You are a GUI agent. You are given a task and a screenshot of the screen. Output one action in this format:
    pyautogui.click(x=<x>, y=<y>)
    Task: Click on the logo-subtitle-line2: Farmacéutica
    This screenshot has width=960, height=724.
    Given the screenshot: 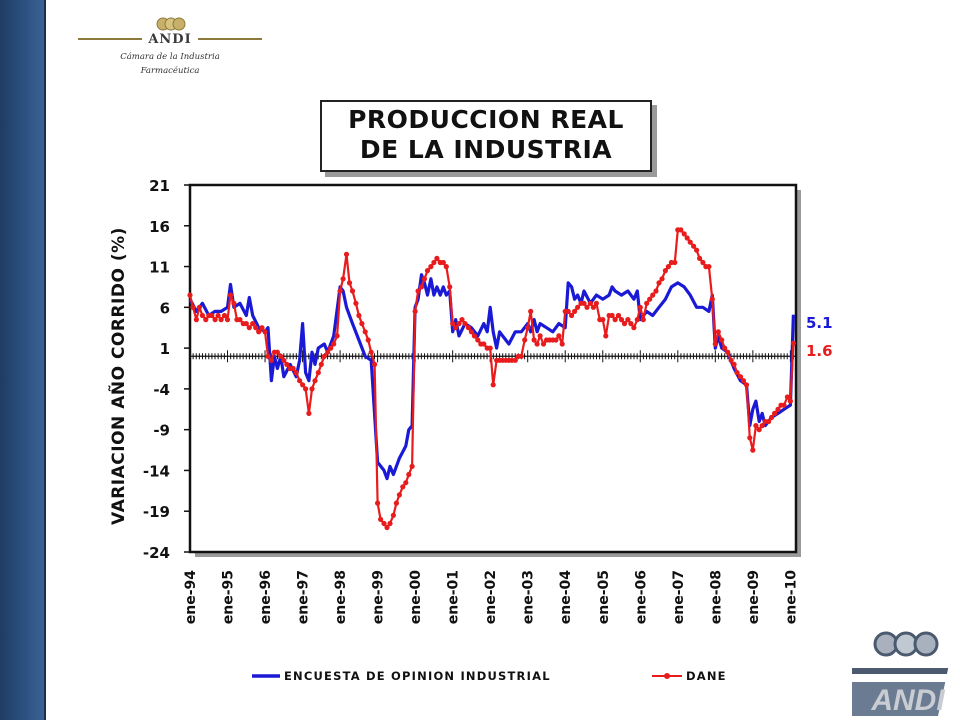 What is the action you would take?
    pyautogui.click(x=170, y=71)
    